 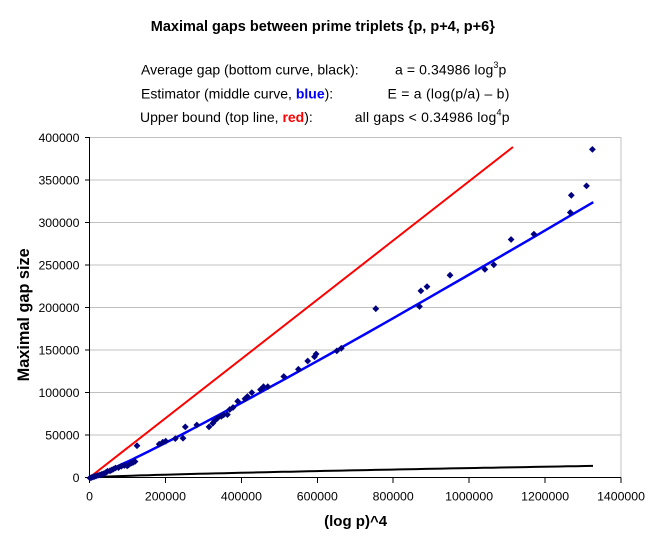 What do you see at coordinates (58, 265) in the screenshot?
I see `svg-text: 250000` at bounding box center [58, 265].